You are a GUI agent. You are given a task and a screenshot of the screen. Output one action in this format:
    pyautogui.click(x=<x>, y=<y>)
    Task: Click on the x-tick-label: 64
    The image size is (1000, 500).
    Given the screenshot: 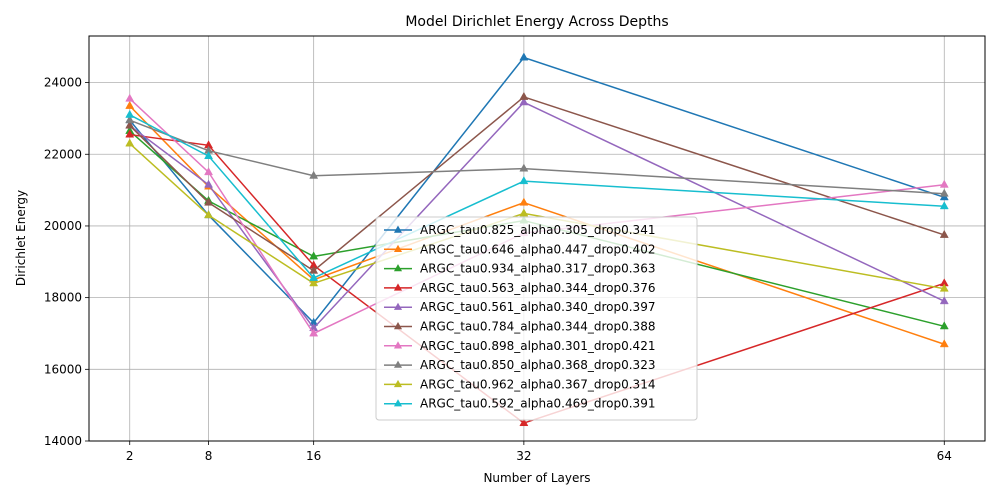 What is the action you would take?
    pyautogui.click(x=944, y=456)
    